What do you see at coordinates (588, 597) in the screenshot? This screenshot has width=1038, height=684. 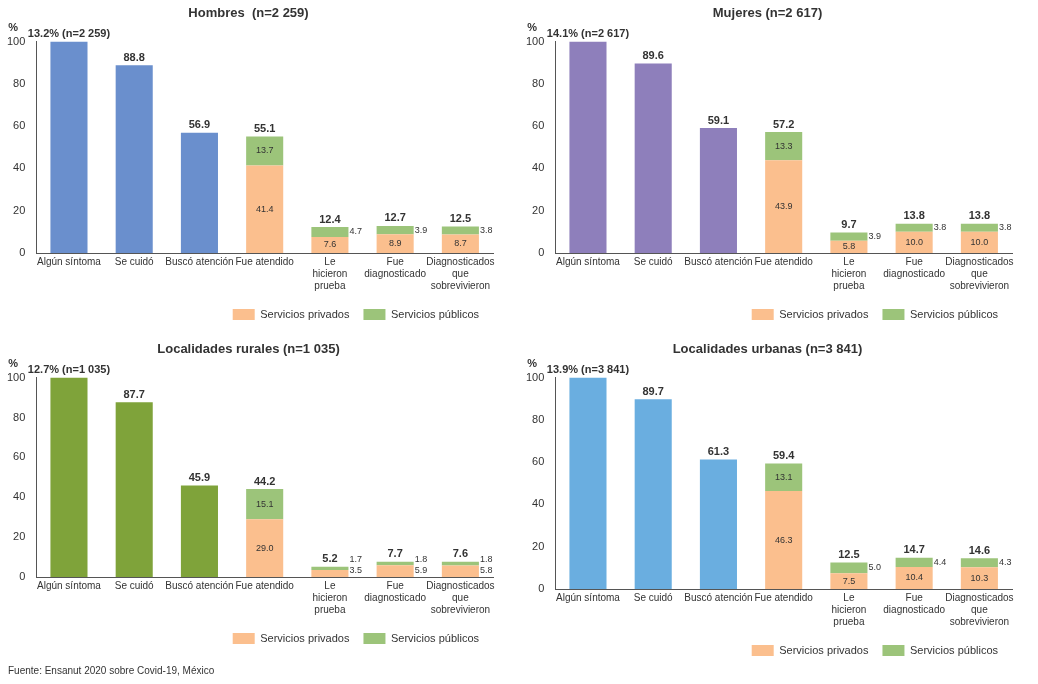 I see `x-tick-label: Algún síntoma` at bounding box center [588, 597].